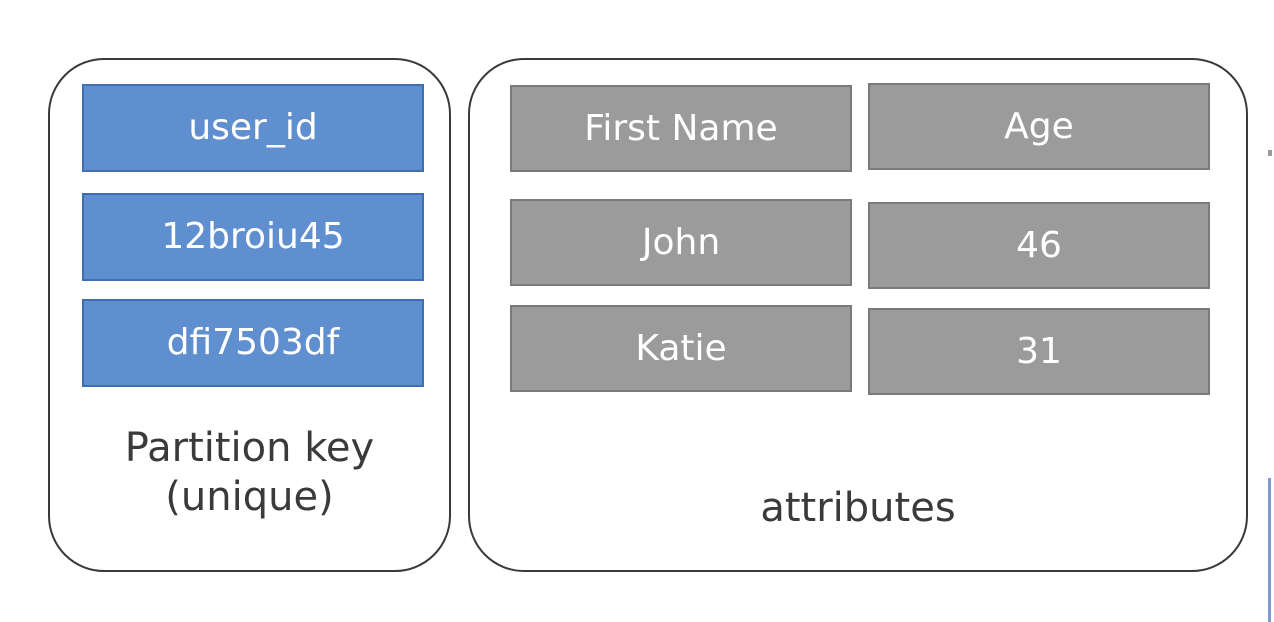 The image size is (1274, 622). What do you see at coordinates (253, 237) in the screenshot?
I see `partition-key-value-cell: 12broiu45` at bounding box center [253, 237].